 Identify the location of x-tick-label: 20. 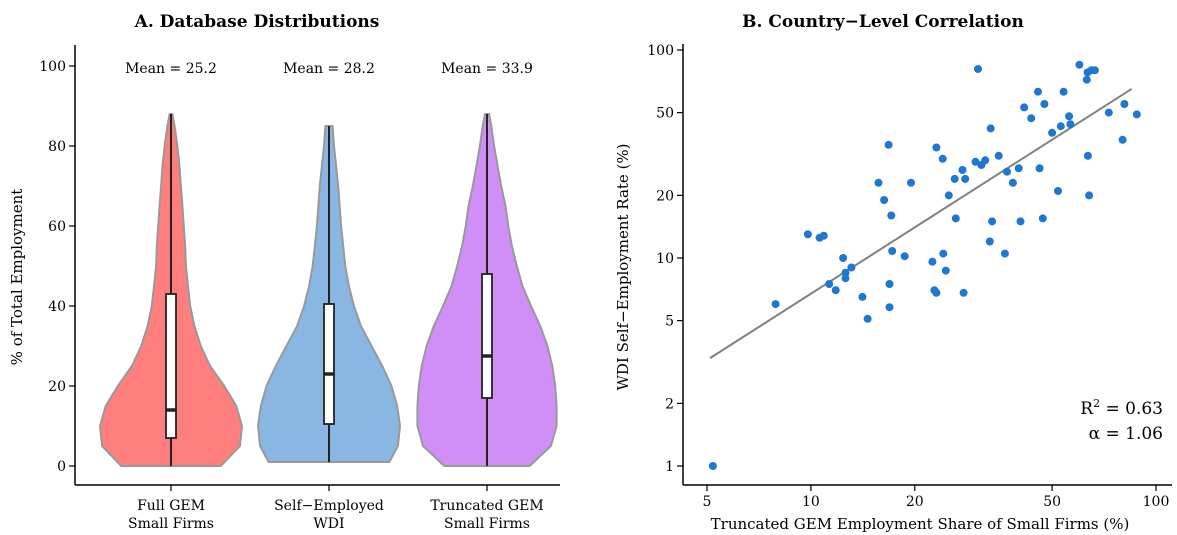
(915, 502).